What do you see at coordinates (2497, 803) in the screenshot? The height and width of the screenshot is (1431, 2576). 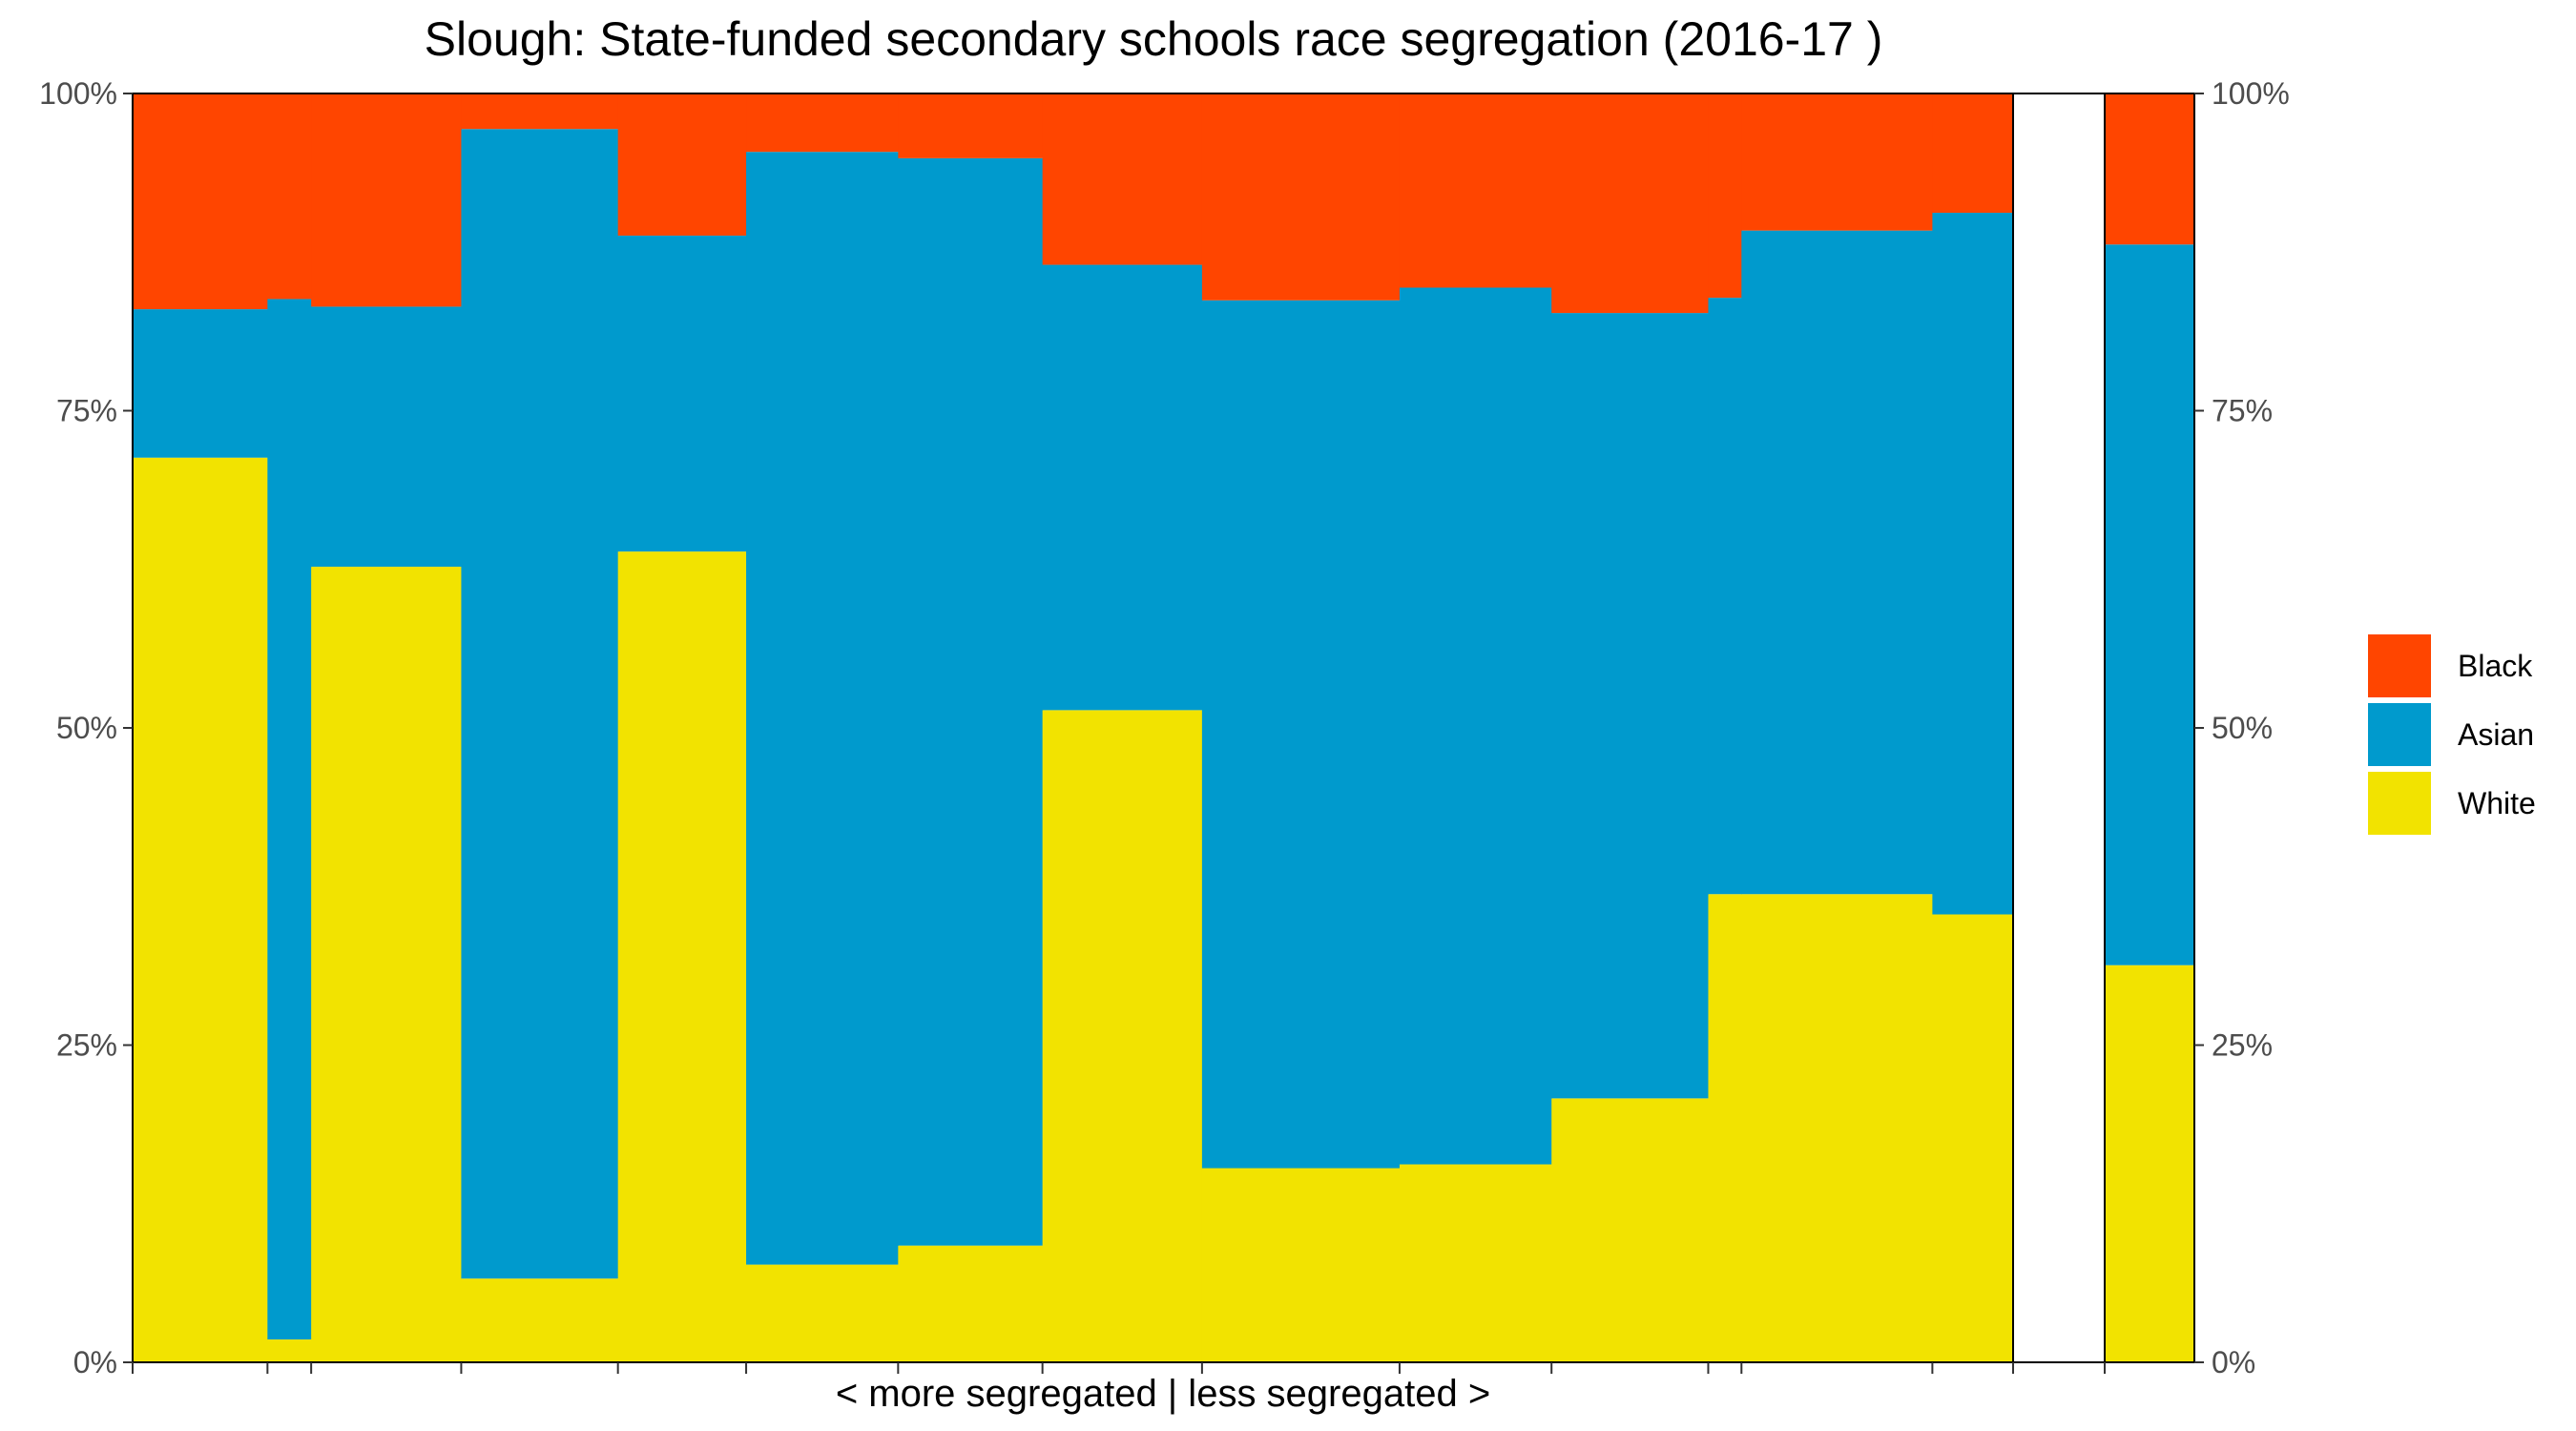 I see `legend-label: White` at bounding box center [2497, 803].